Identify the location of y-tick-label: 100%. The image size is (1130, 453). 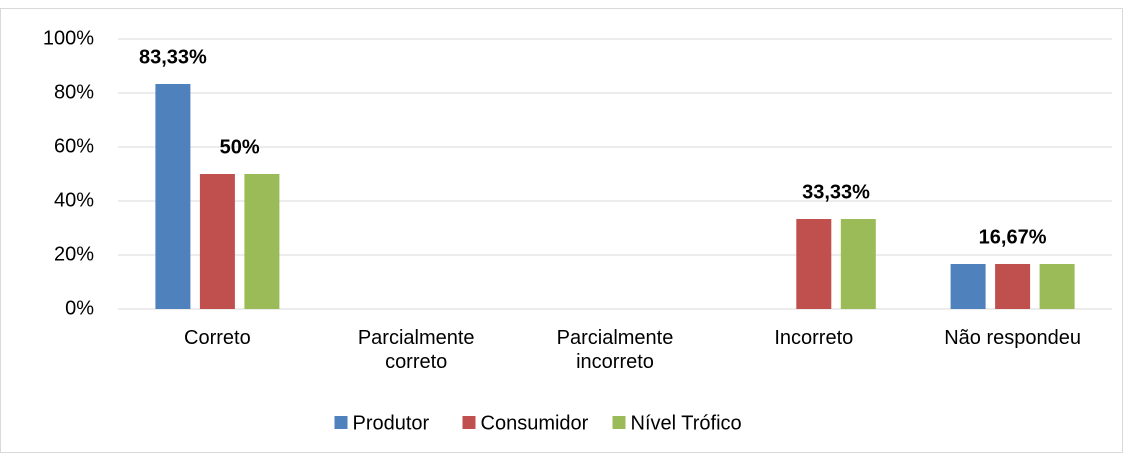
(68, 38).